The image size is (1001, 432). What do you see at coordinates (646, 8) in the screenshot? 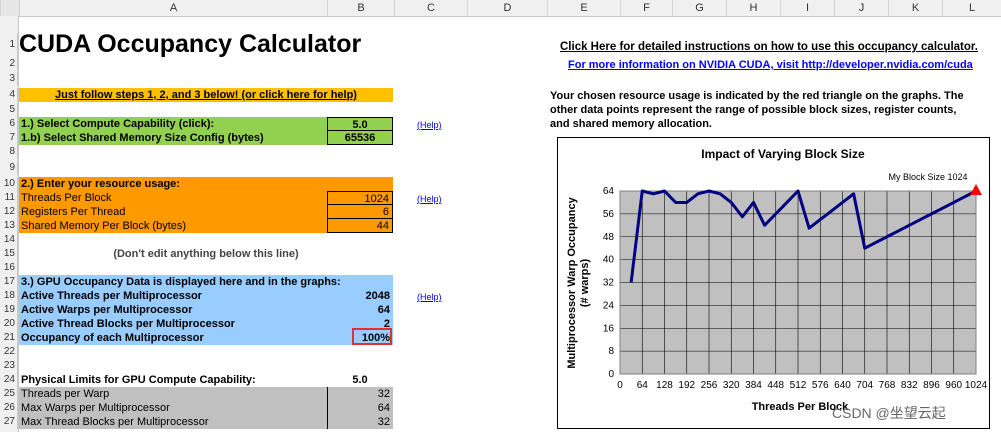
I see `column-header-f: F` at bounding box center [646, 8].